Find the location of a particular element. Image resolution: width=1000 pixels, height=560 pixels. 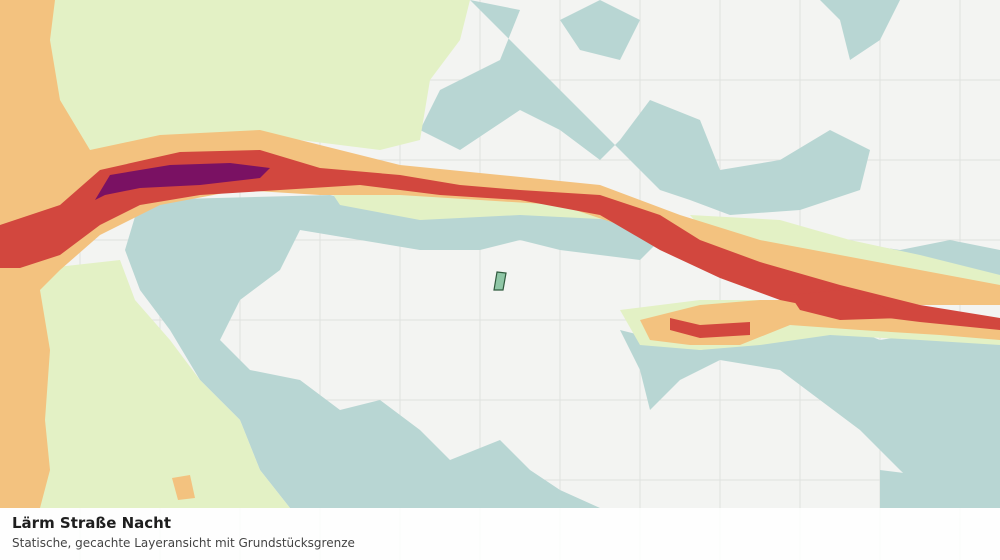

caption-title: Lärm Straße Nacht is located at coordinates (92, 523).